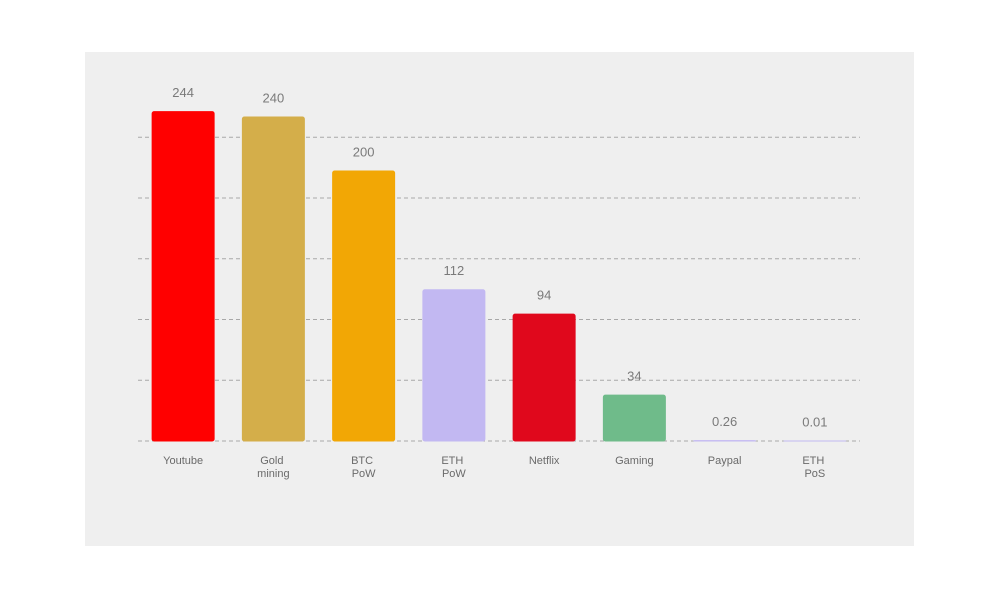 The width and height of the screenshot is (1000, 616). I want to click on x-tick-label: Netflix, so click(544, 461).